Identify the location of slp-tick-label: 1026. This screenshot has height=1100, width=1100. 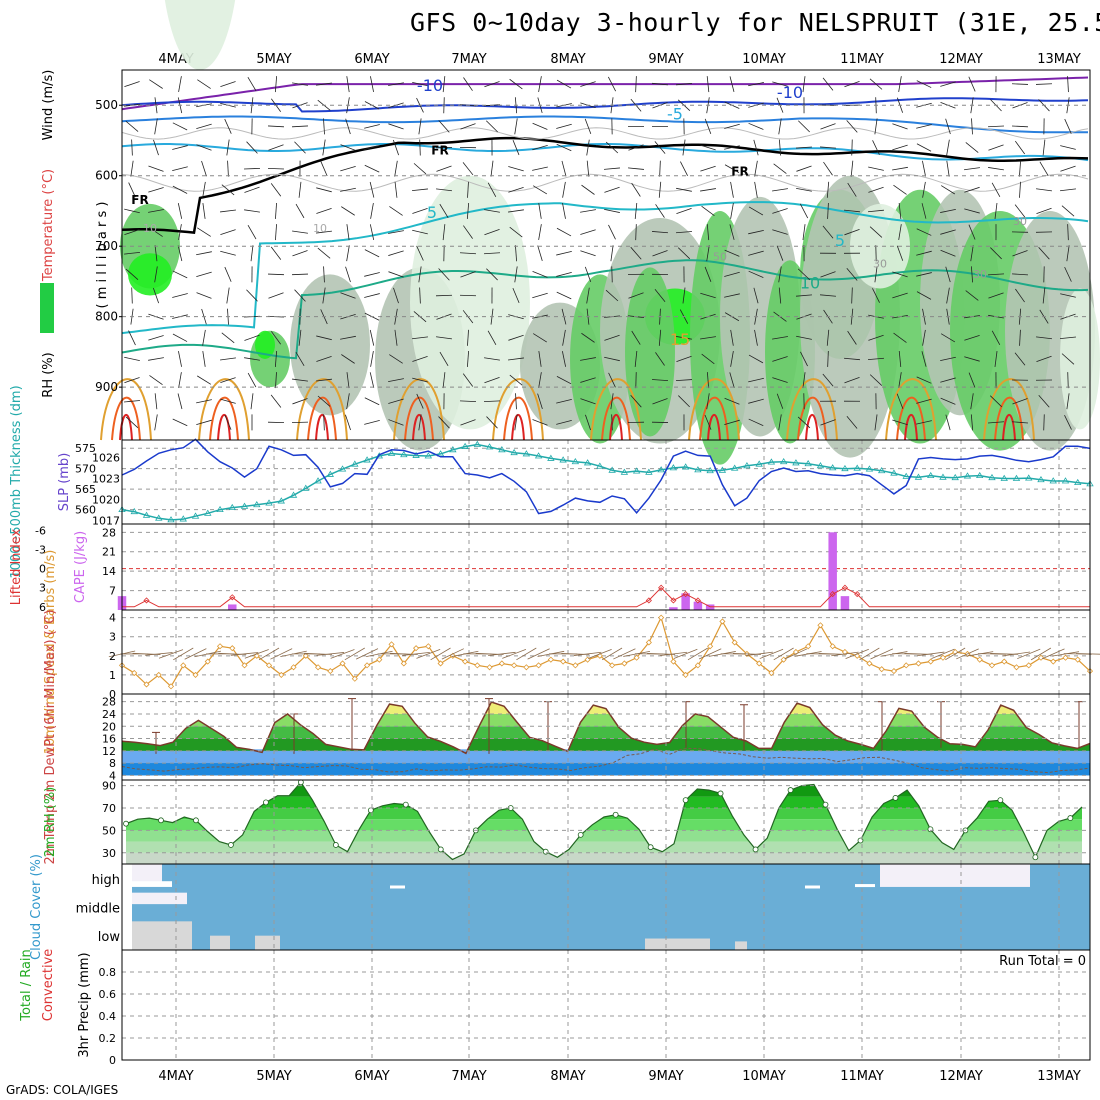
(106, 458).